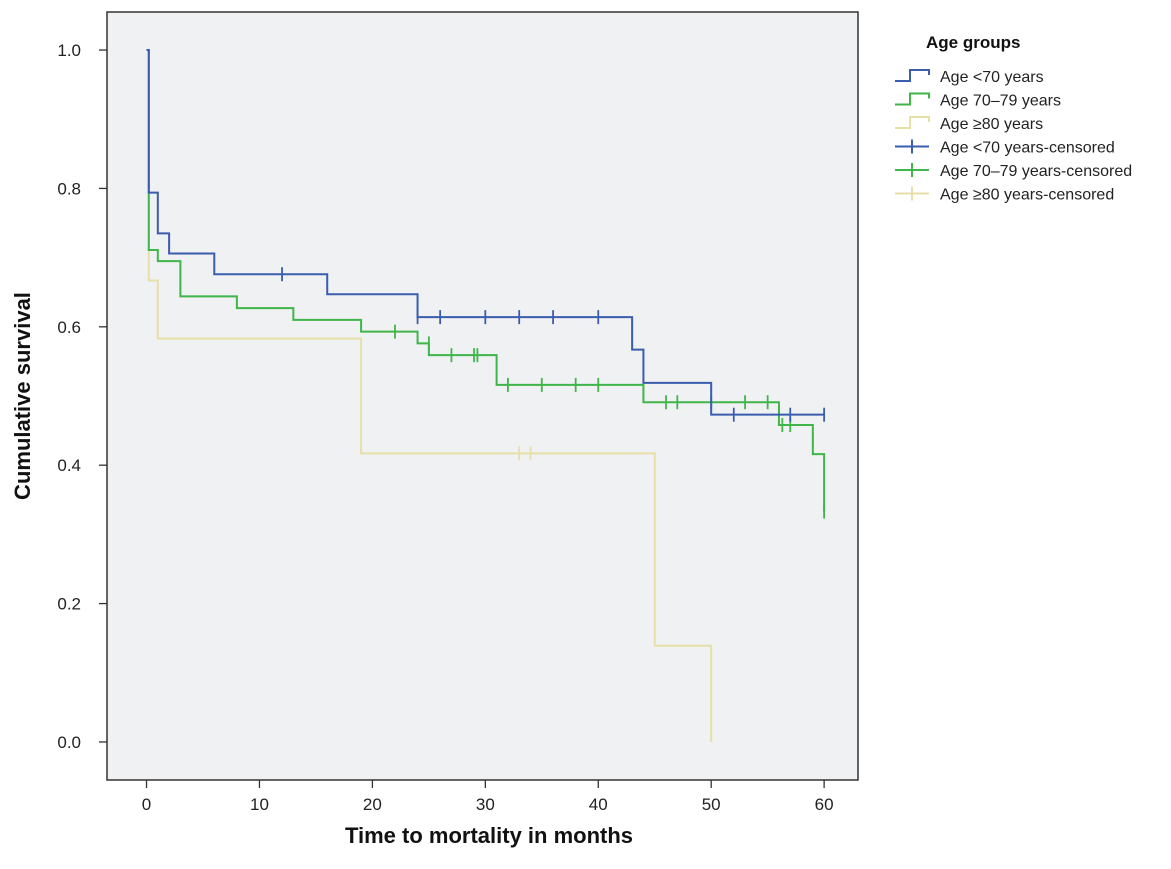 This screenshot has height=869, width=1171. I want to click on legend-entry: Age 70–79 years, so click(978, 101).